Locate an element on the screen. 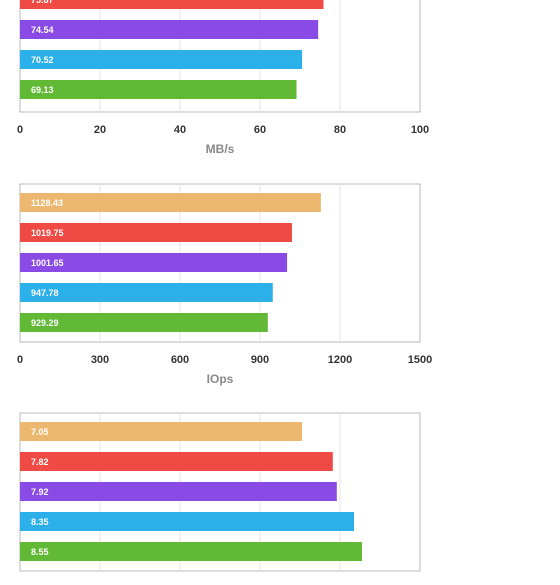 Image resolution: width=560 pixels, height=585 pixels. bar-value-label: 8.35 is located at coordinates (40, 522).